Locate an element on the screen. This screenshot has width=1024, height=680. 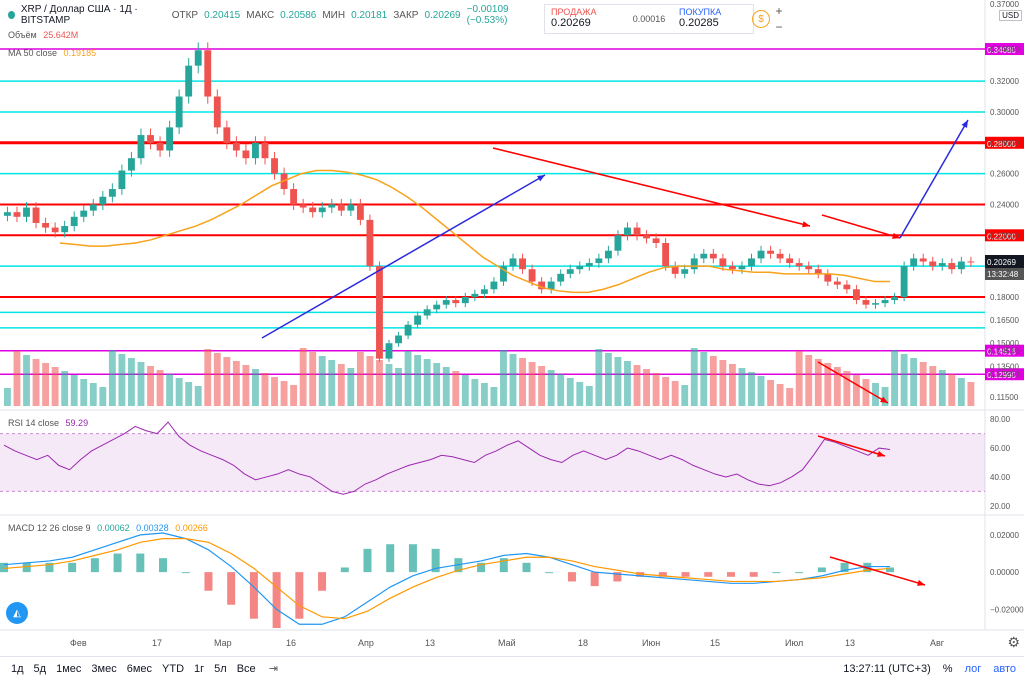
zoom-out-icon: − is located at coordinates (779, 27).